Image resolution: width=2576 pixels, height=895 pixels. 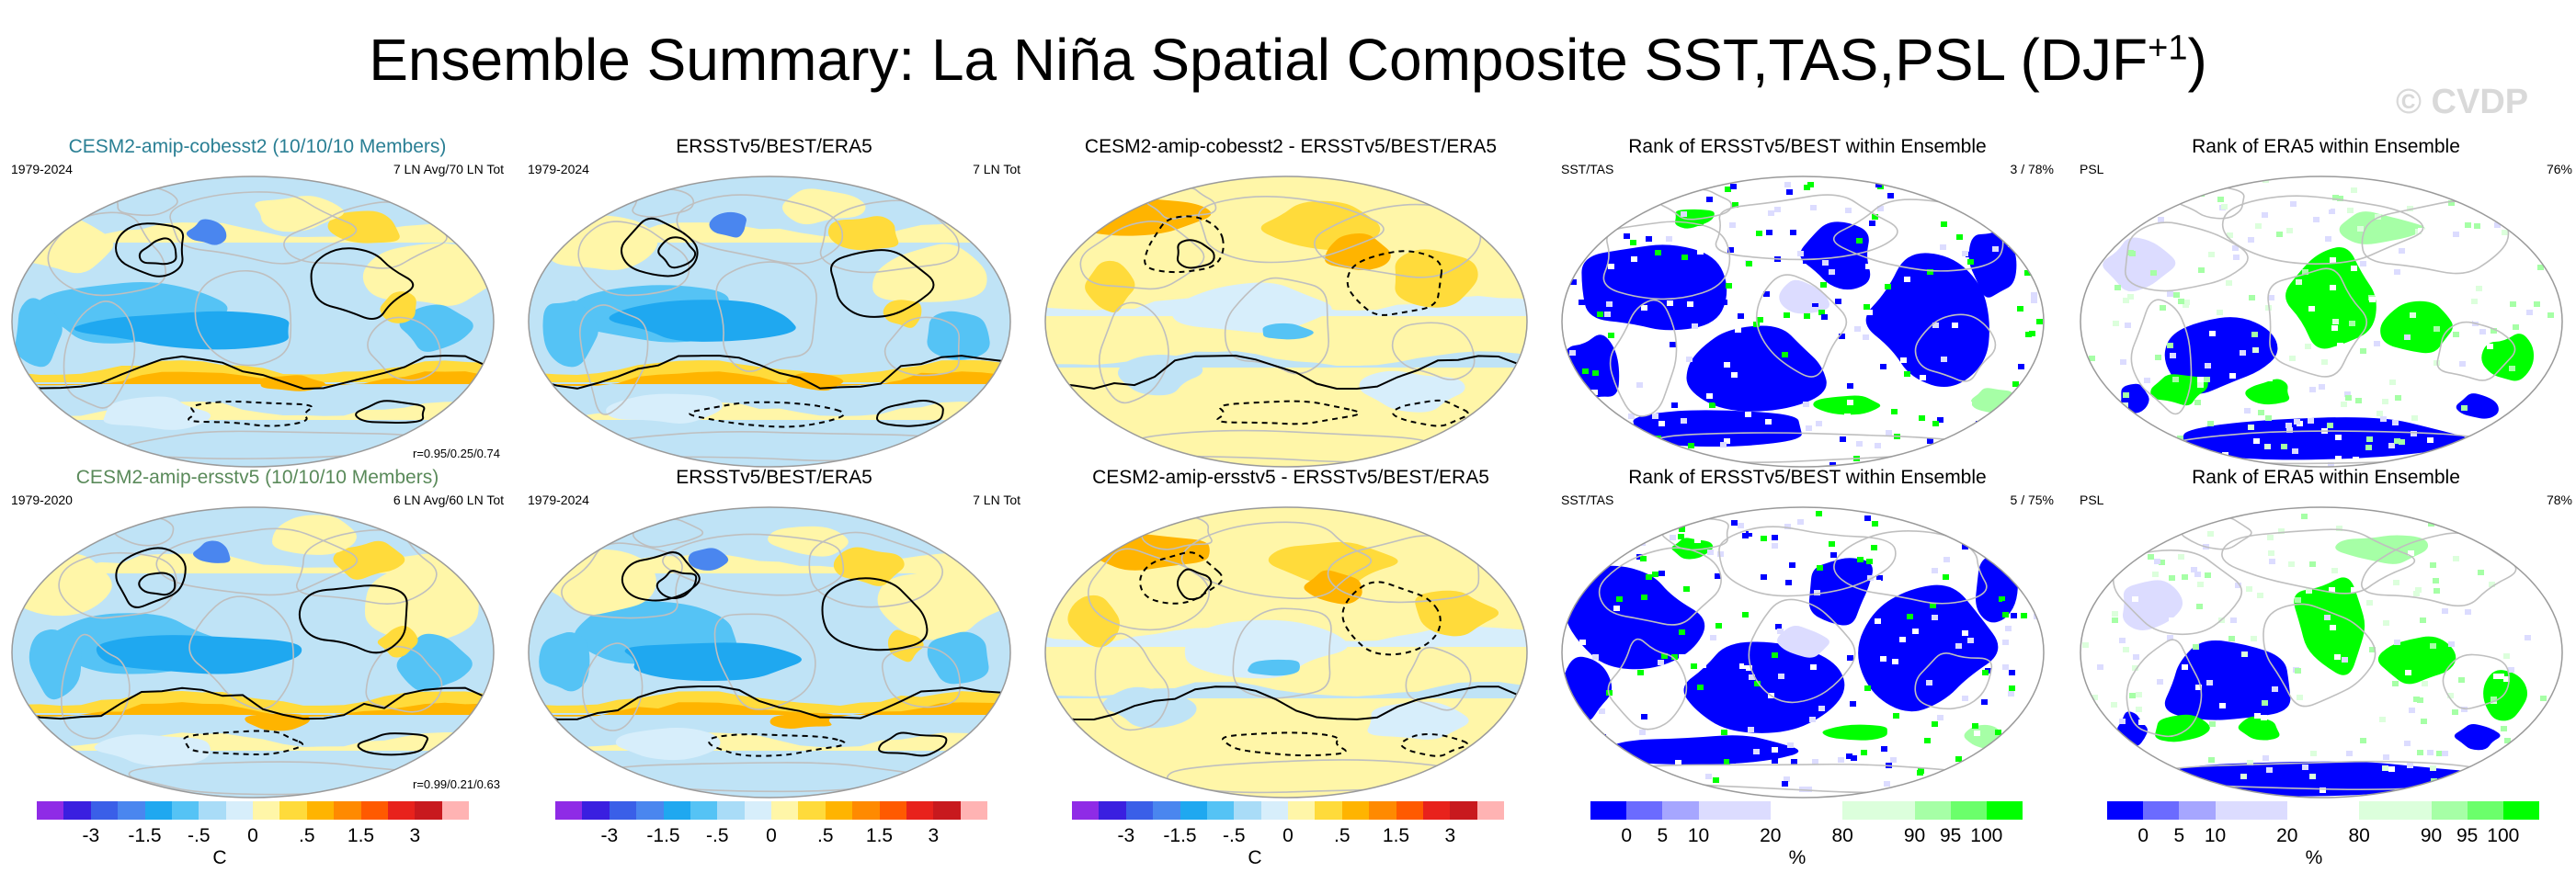 I want to click on colorbar-1: -3 -1.5 -.5 0 .5 1.5 3 C, so click(x=253, y=838).